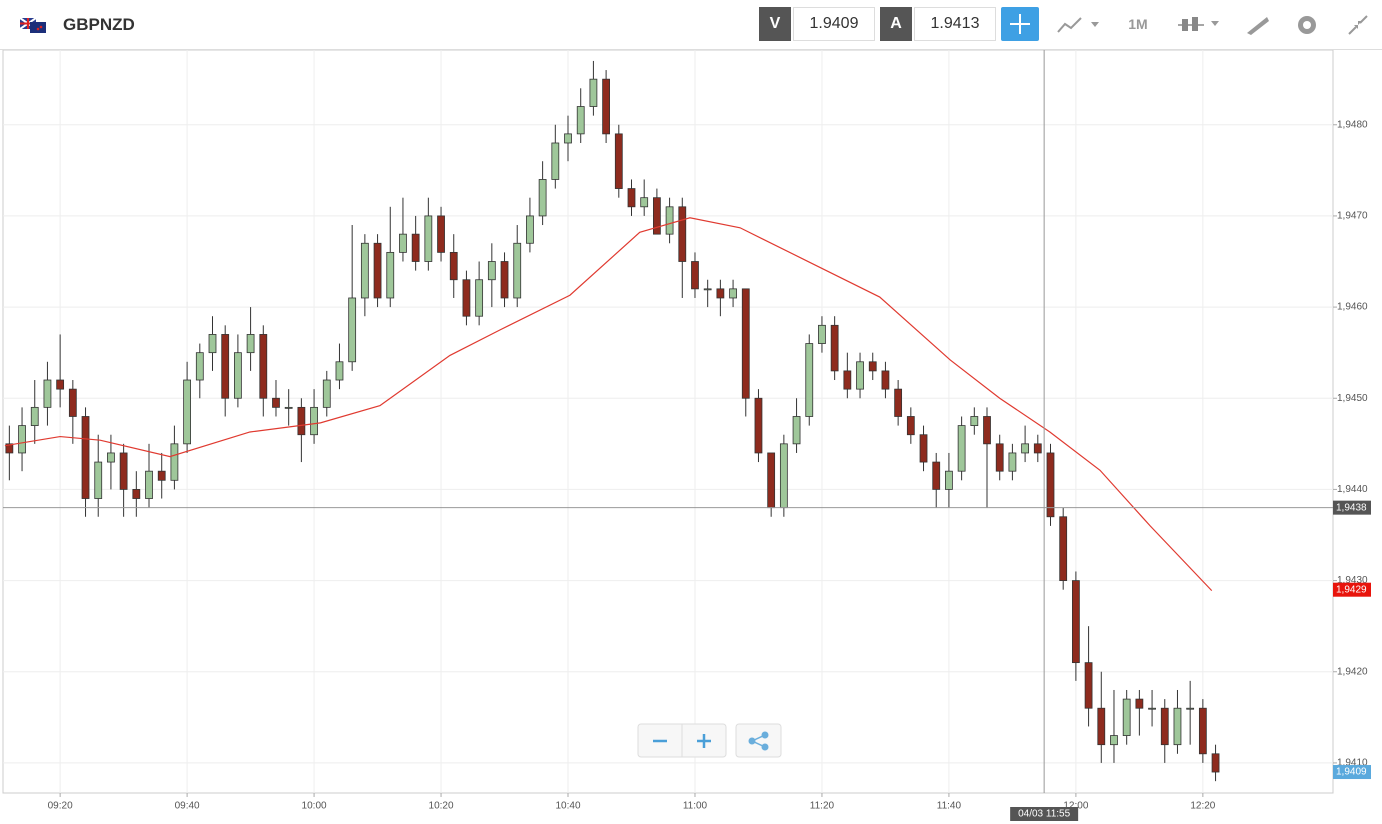 The height and width of the screenshot is (824, 1382). What do you see at coordinates (1352, 580) in the screenshot?
I see `y-tick-label: 1,9430` at bounding box center [1352, 580].